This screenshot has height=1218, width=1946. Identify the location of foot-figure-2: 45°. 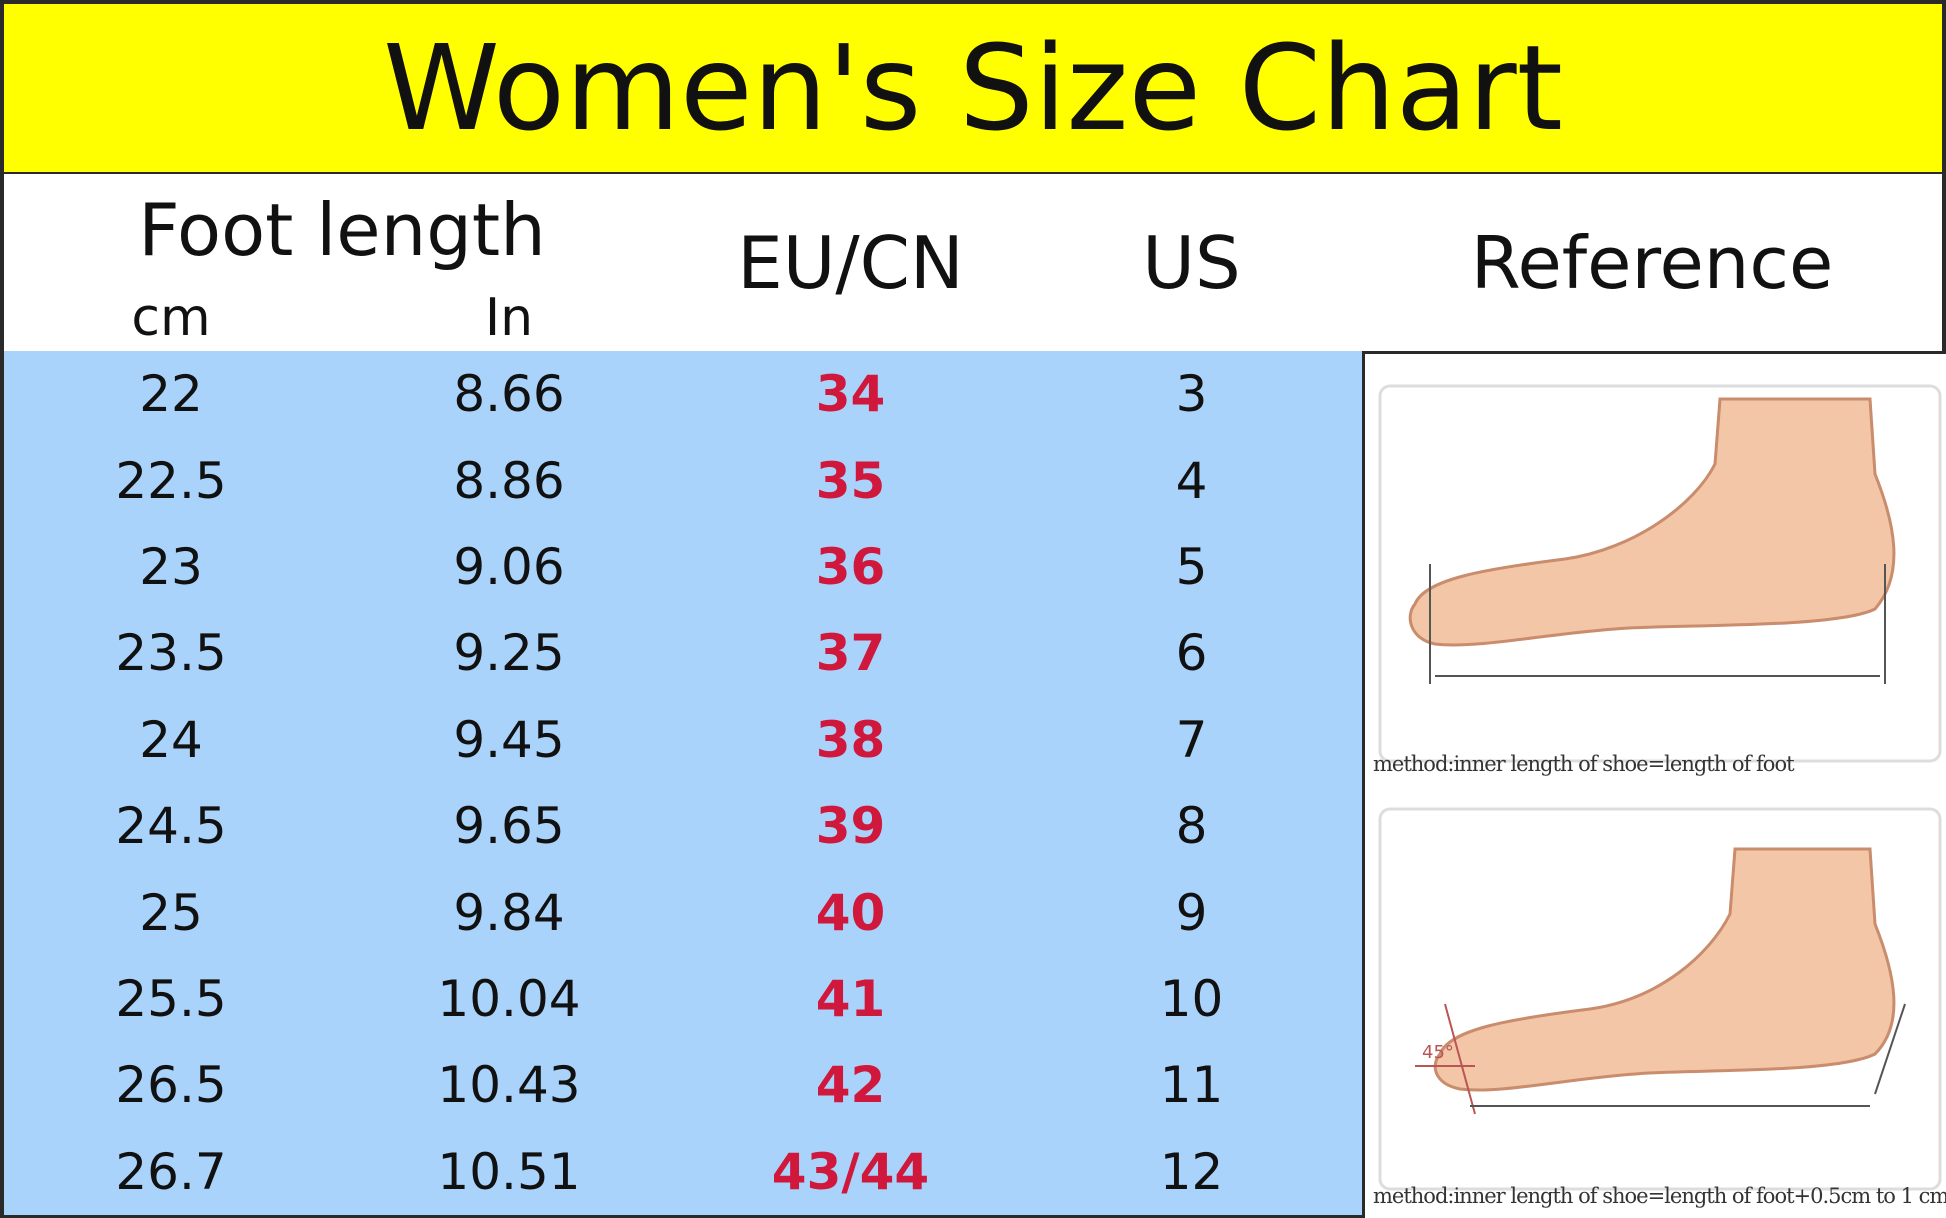
(1660, 999).